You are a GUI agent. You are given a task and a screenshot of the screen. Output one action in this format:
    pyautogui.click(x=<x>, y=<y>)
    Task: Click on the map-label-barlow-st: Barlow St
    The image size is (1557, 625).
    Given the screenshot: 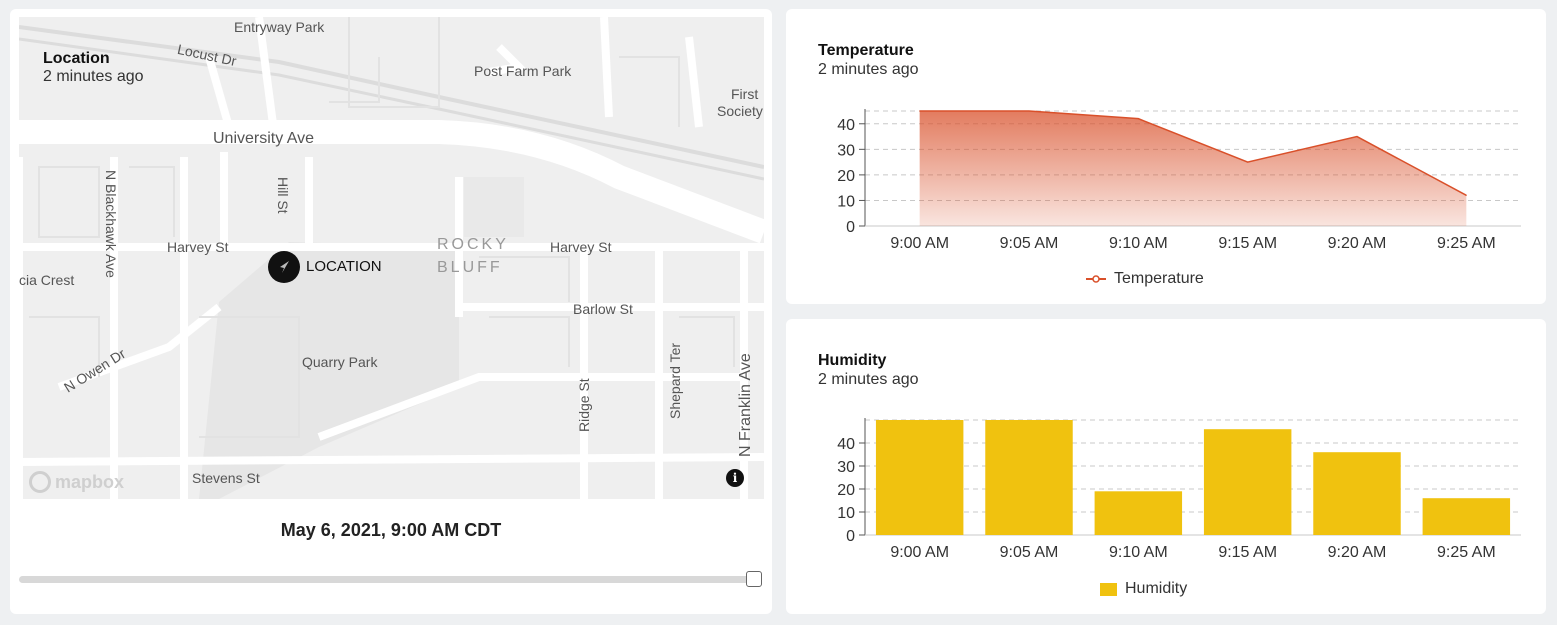 What is the action you would take?
    pyautogui.click(x=603, y=309)
    